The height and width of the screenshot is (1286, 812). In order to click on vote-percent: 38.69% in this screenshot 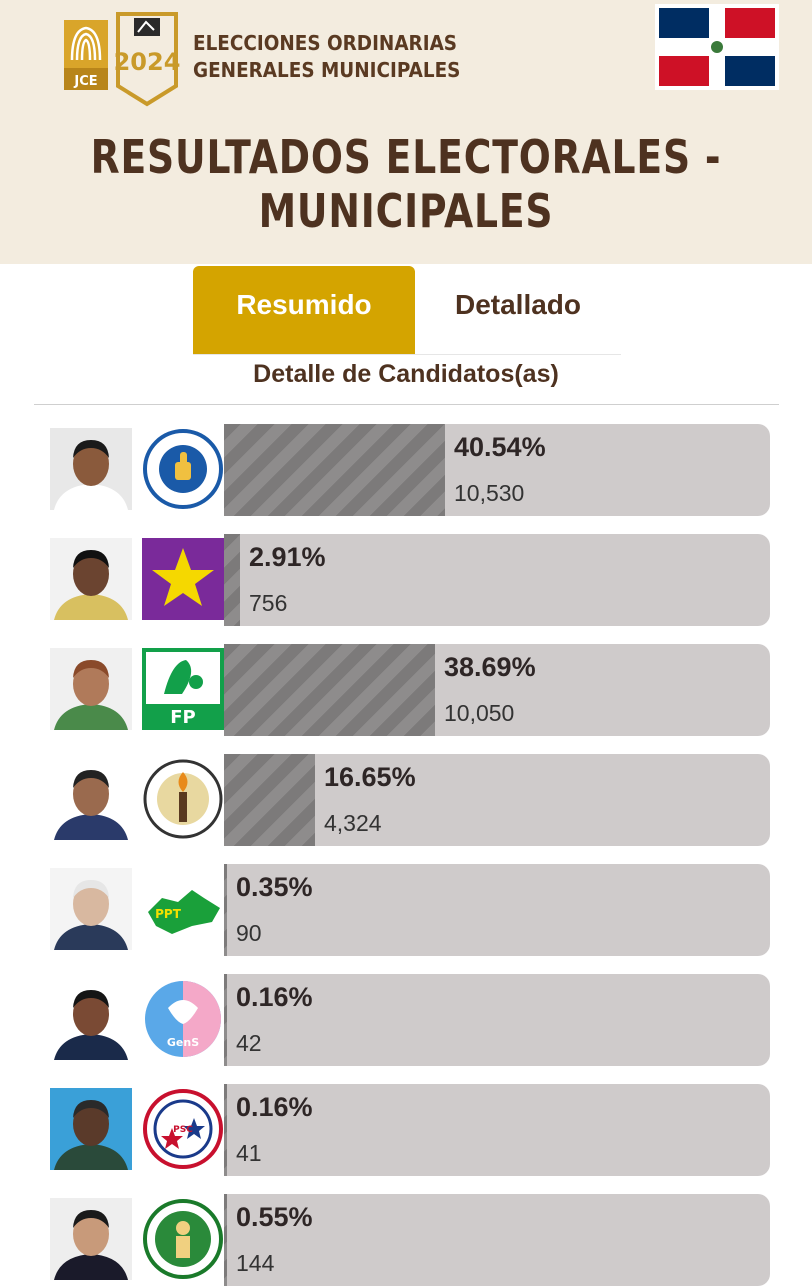, I will do `click(490, 667)`.